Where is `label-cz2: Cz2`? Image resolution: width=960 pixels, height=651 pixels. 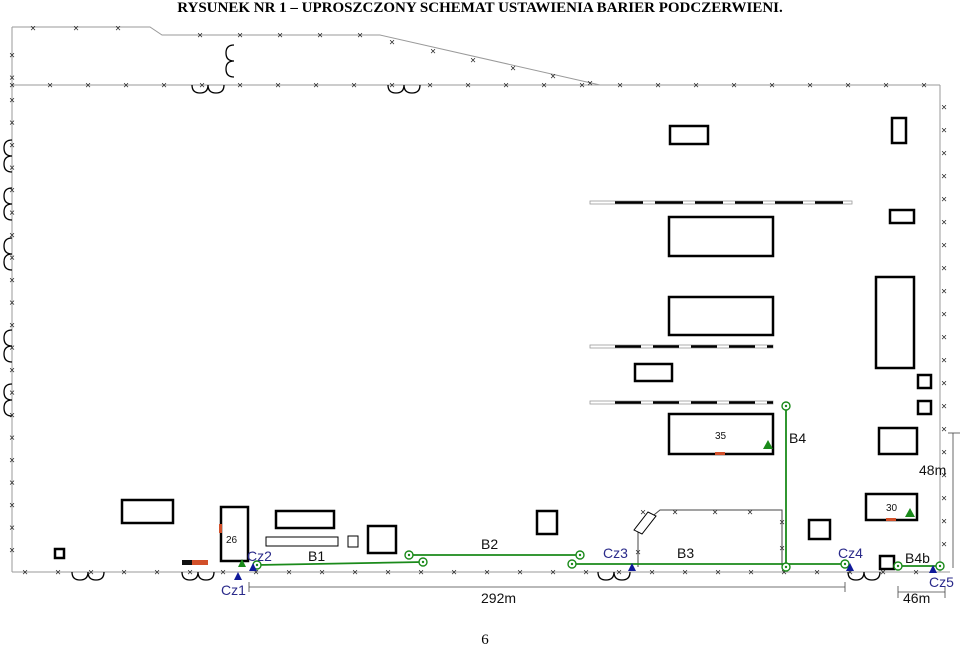 label-cz2: Cz2 is located at coordinates (259, 556).